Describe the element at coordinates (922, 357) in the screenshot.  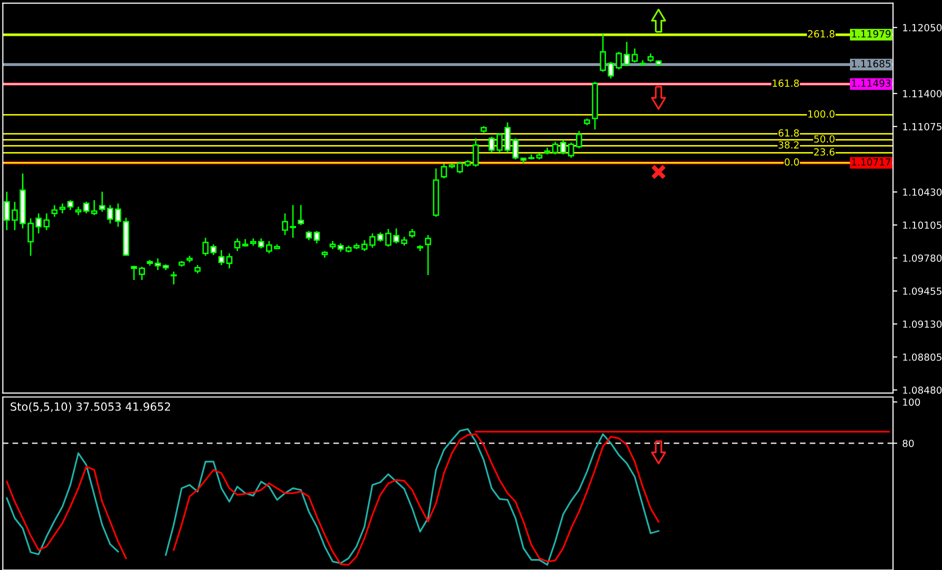
I see `y-tick-label: 1.08805` at that location.